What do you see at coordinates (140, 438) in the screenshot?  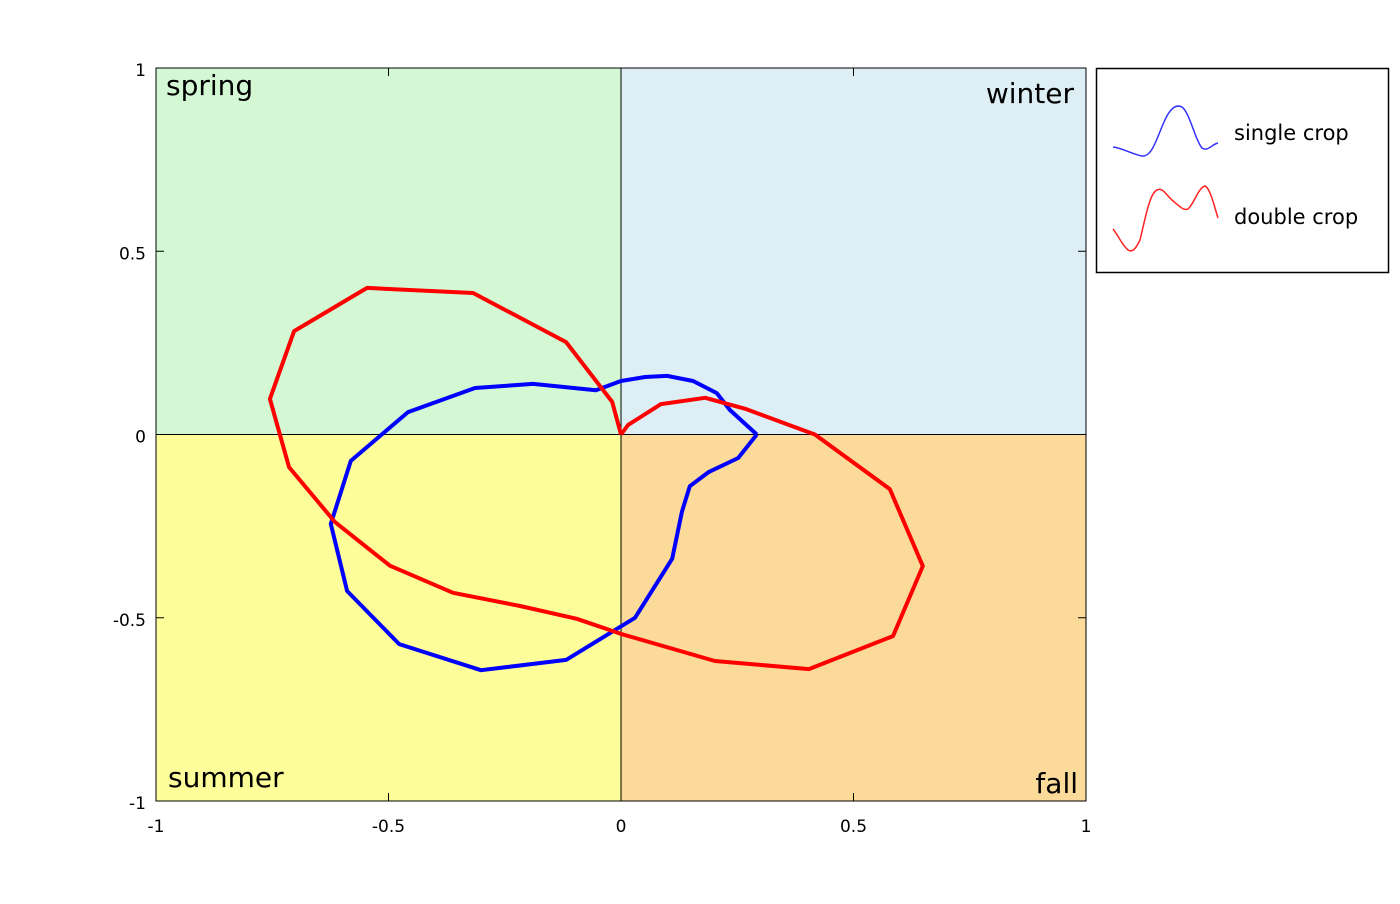 I see `y-tick-label: 0` at bounding box center [140, 438].